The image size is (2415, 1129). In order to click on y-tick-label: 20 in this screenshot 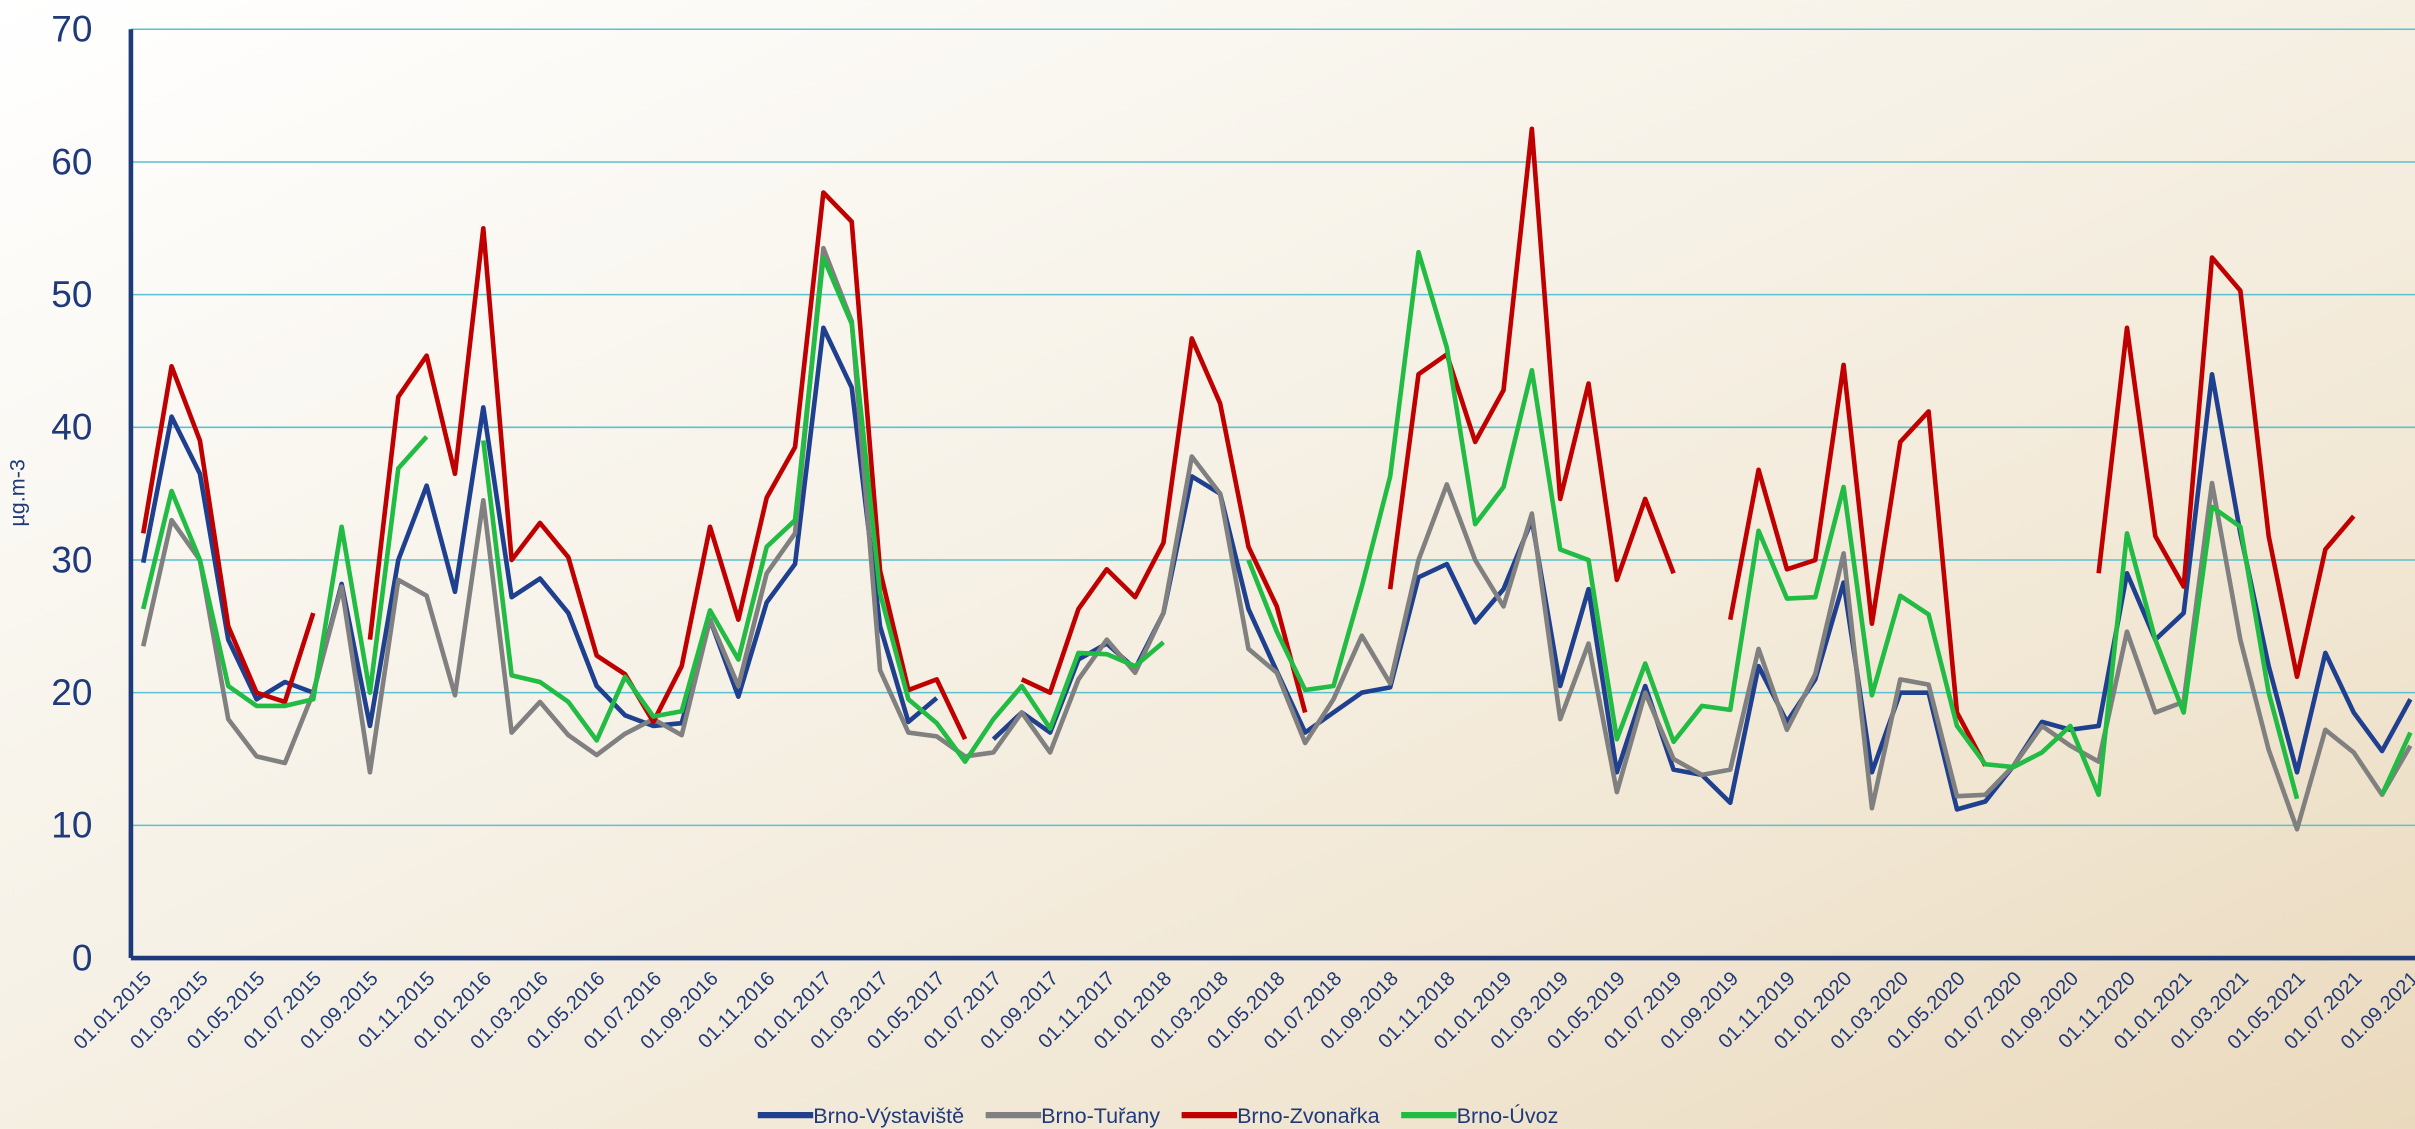, I will do `click(71, 692)`.